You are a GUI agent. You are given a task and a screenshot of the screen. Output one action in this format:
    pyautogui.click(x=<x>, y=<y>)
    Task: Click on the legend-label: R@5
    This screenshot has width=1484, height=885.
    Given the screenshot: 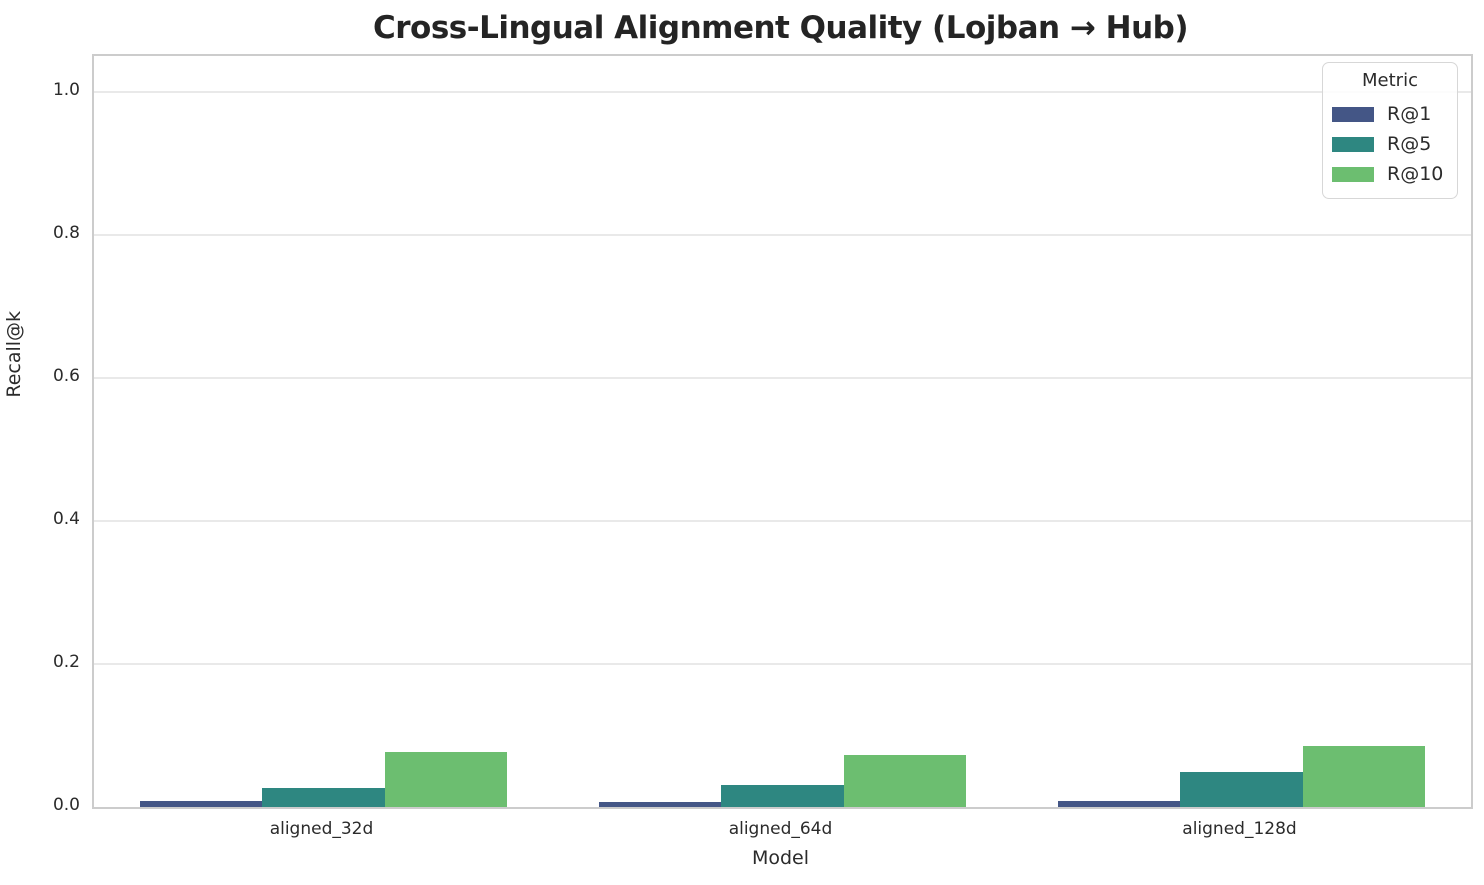 What is the action you would take?
    pyautogui.click(x=1409, y=144)
    